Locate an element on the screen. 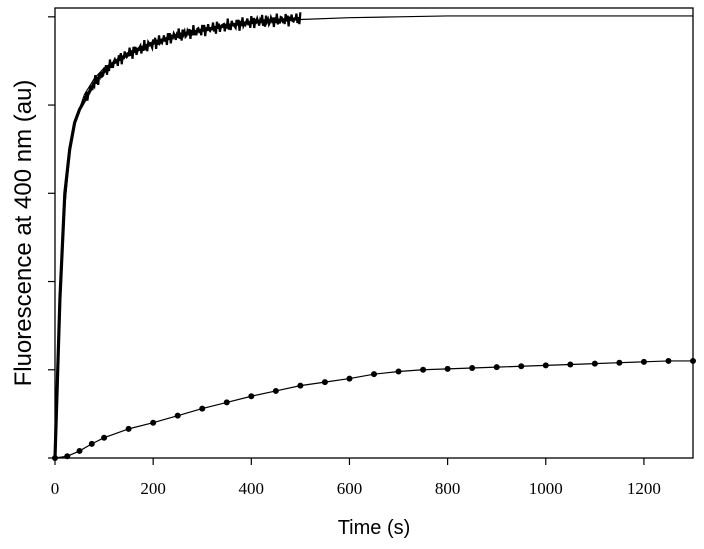  x-tick-label: 400 is located at coordinates (252, 488).